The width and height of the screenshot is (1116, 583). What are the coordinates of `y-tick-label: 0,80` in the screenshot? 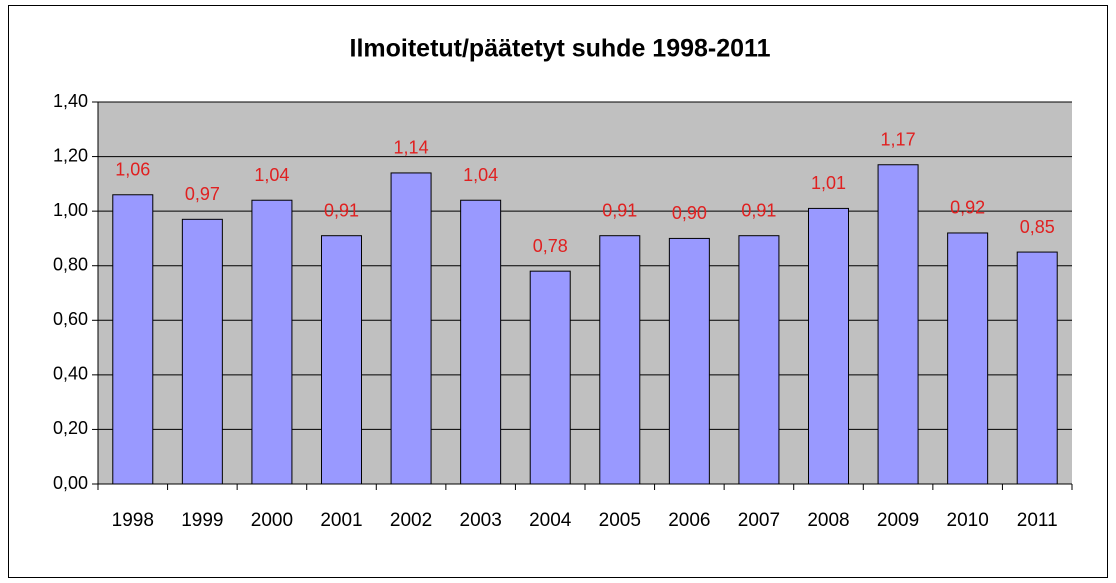 It's located at (70, 264).